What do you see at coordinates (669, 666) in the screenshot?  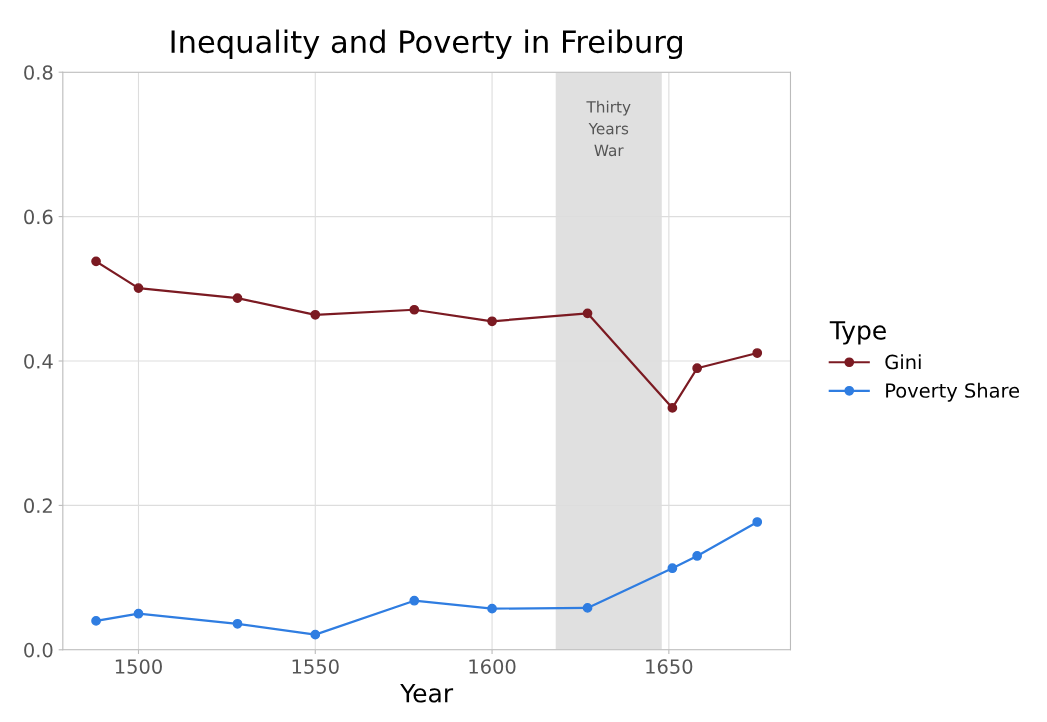 I see `x-tick-label: 1650` at bounding box center [669, 666].